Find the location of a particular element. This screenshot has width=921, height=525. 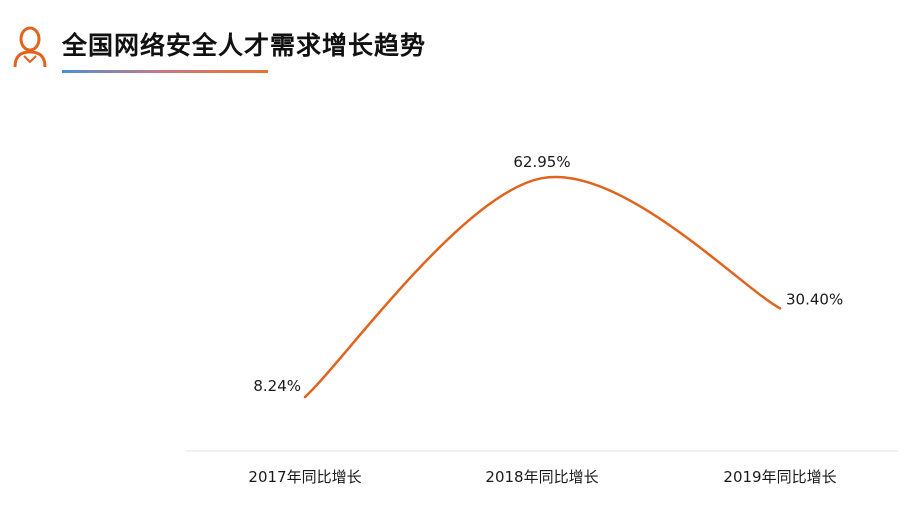

title-underline is located at coordinates (165, 71).